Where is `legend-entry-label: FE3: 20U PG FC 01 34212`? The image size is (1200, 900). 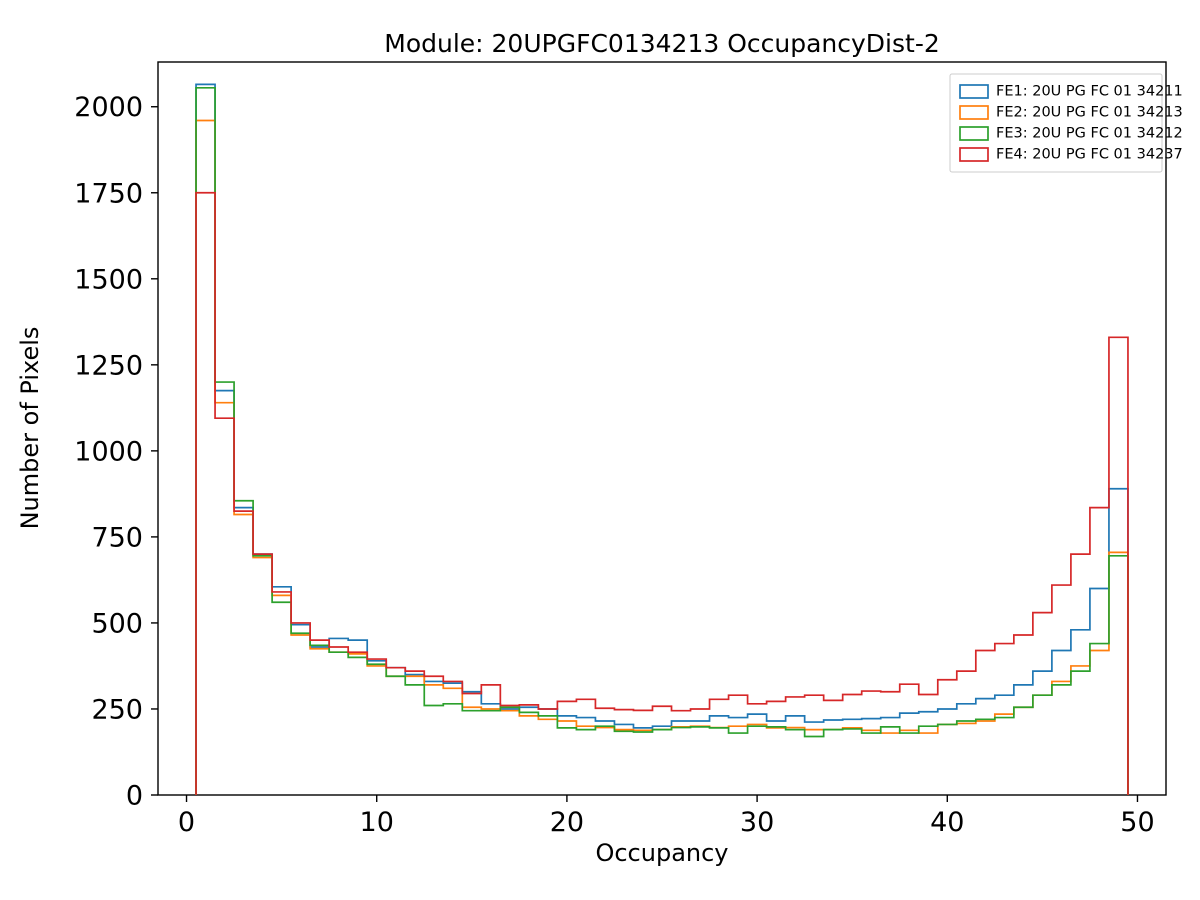 legend-entry-label: FE3: 20U PG FC 01 34212 is located at coordinates (1089, 134).